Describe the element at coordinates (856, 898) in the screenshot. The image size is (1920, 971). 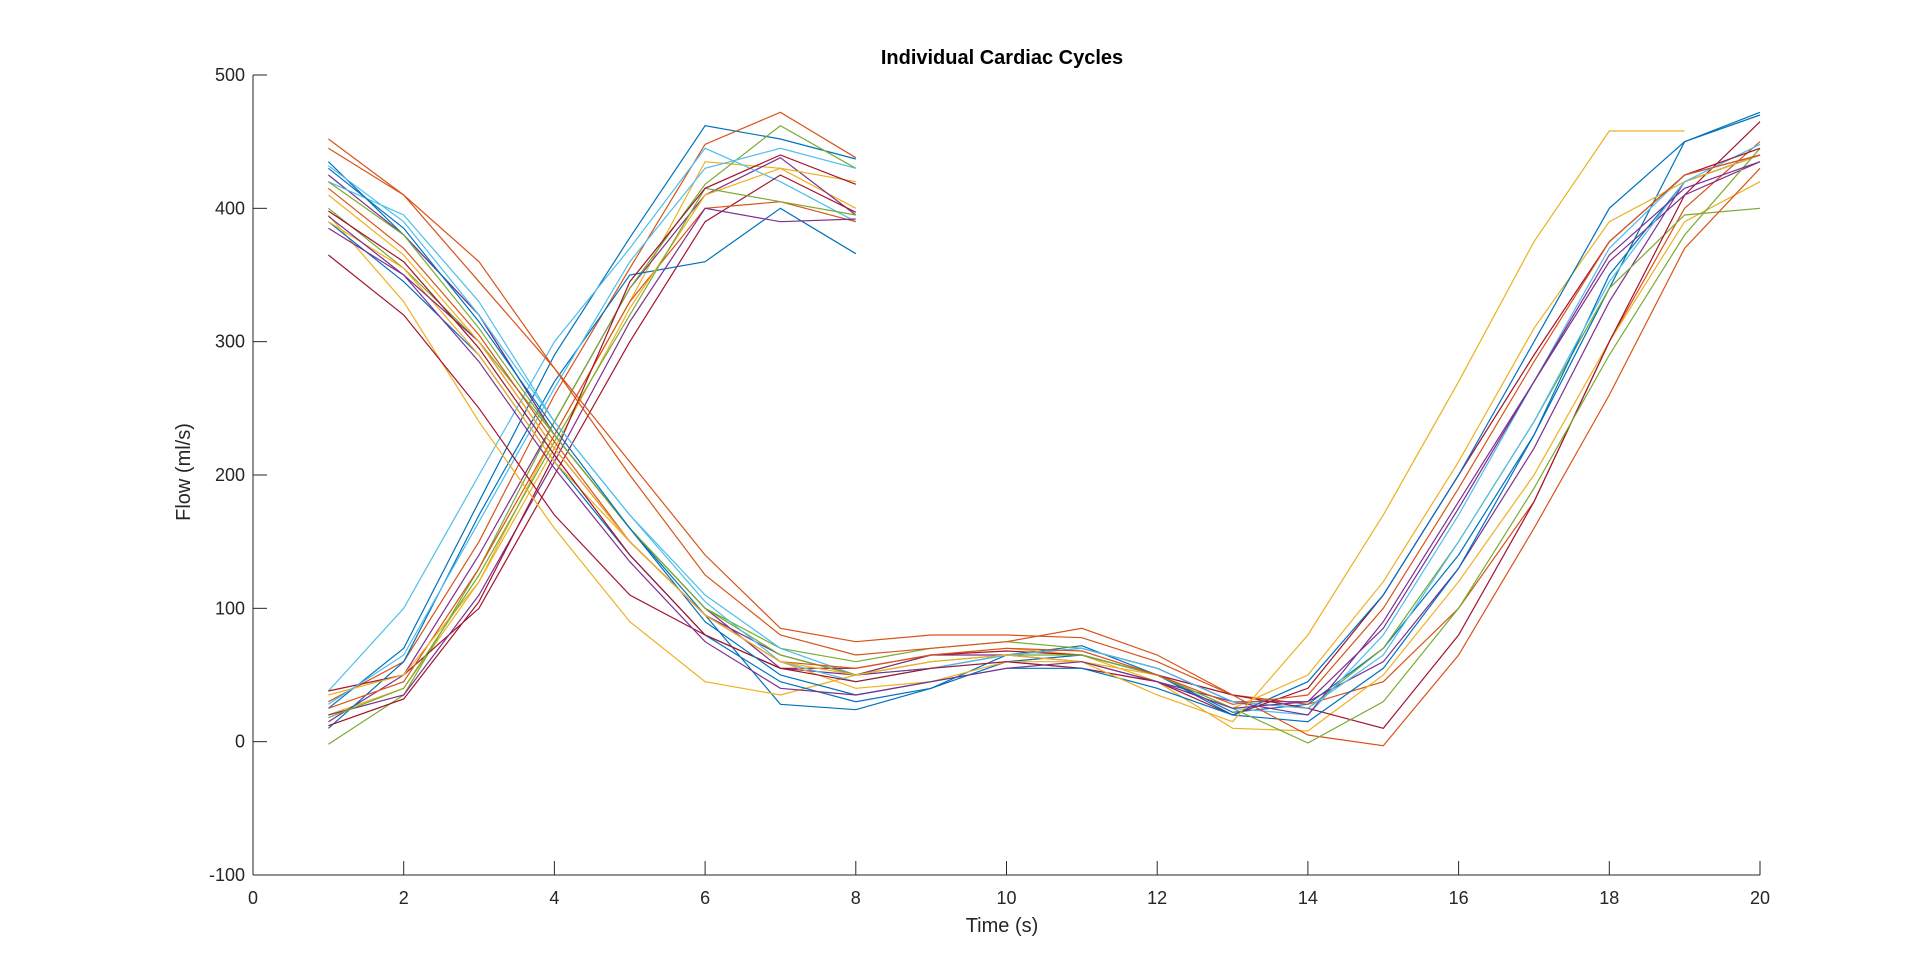
I see `x-tick-label: 8` at that location.